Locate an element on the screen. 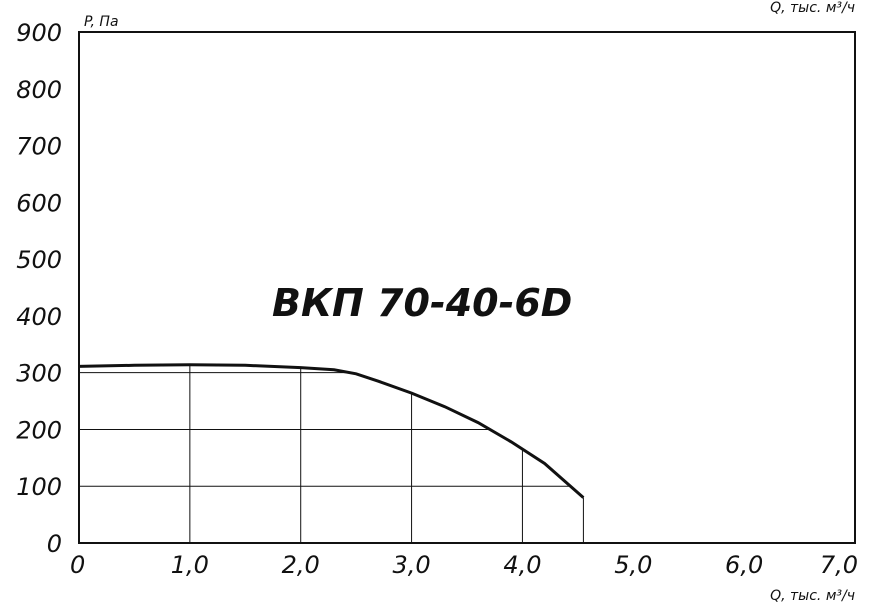  y-tick-labels: 0 100 200 300 400 500 600 700 800 900 is located at coordinates (39, 288).